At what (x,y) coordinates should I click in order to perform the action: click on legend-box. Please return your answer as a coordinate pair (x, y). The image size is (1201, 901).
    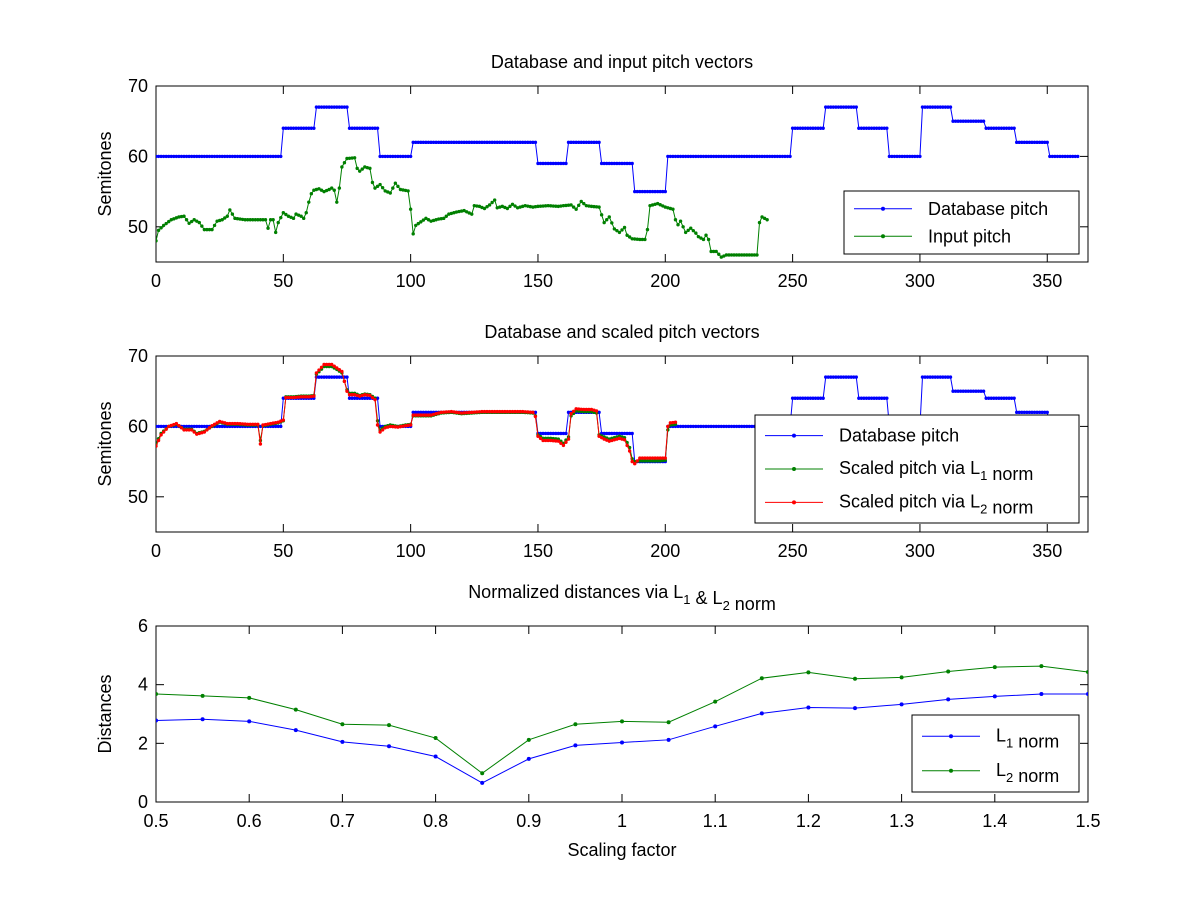
    Looking at the image, I should click on (961, 222).